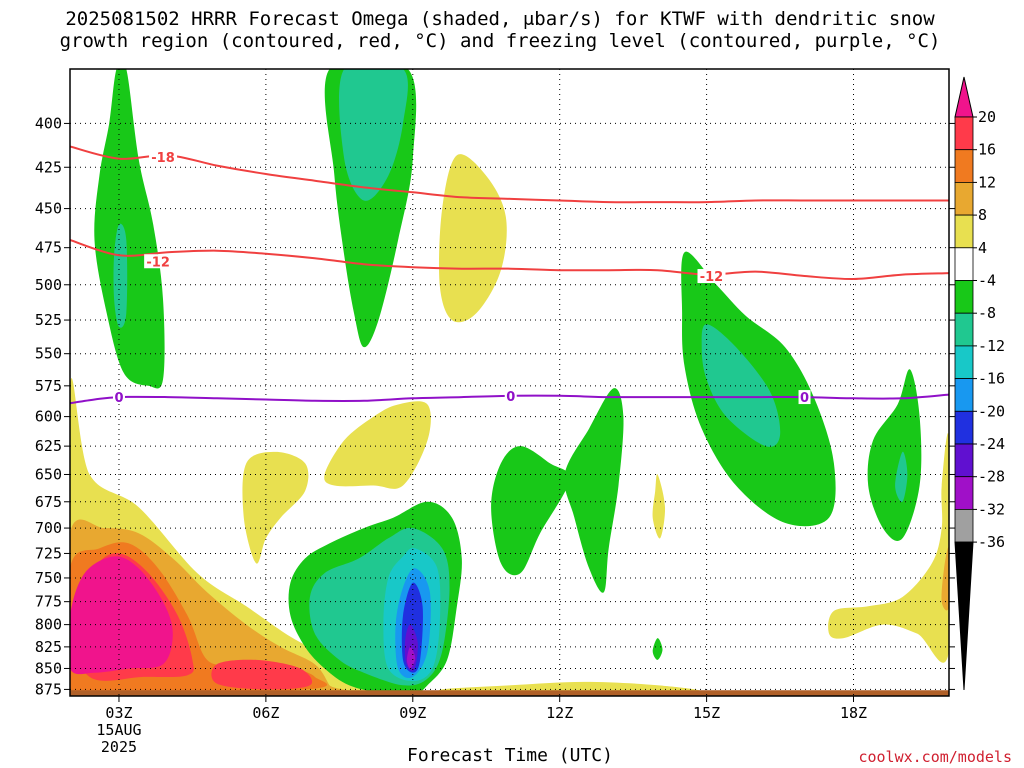 The width and height of the screenshot is (1024, 768). What do you see at coordinates (987, 117) in the screenshot?
I see `colorbar-label: 20` at bounding box center [987, 117].